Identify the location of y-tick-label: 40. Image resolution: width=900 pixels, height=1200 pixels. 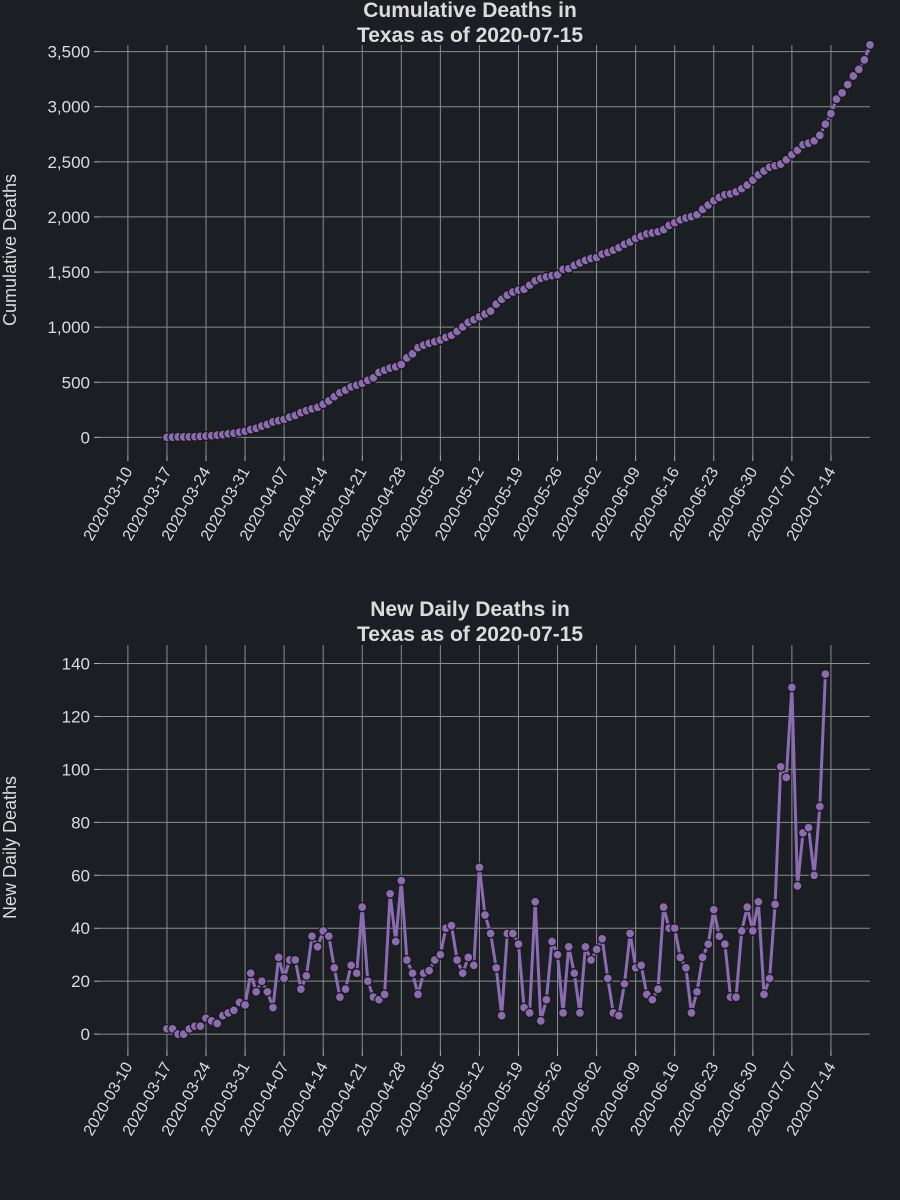
(80, 928).